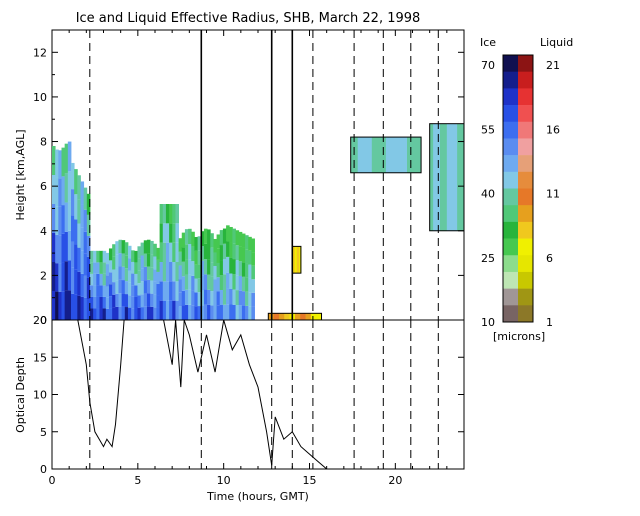 The image size is (640, 516). Describe the element at coordinates (43, 231) in the screenshot. I see `height-tick-label: 4` at that location.